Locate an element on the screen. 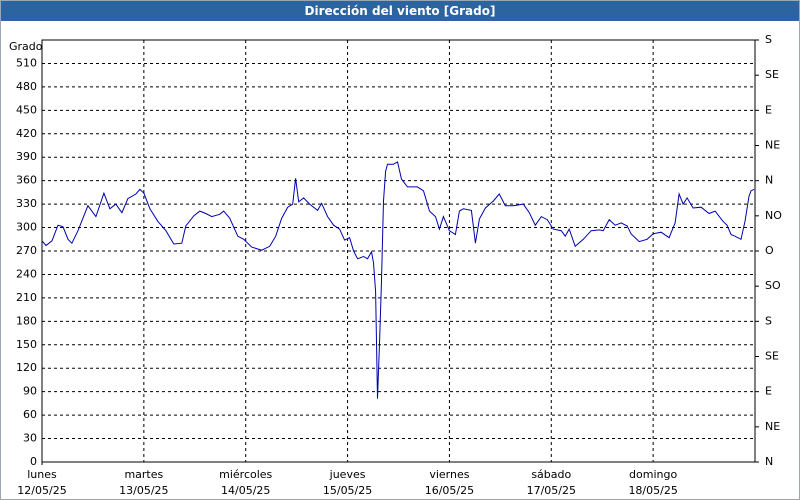 The height and width of the screenshot is (500, 800). y-tick-label: 300 is located at coordinates (26, 227).